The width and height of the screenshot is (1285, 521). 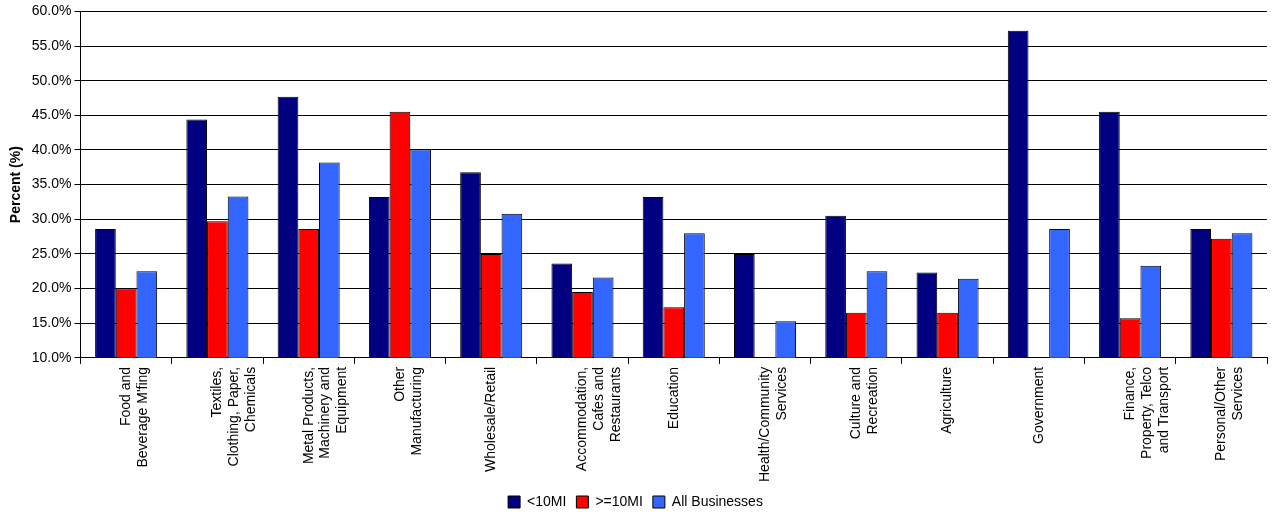 What do you see at coordinates (233, 416) in the screenshot?
I see `x-tick-label: Textiles, Clothing, Paper, Chemicals` at bounding box center [233, 416].